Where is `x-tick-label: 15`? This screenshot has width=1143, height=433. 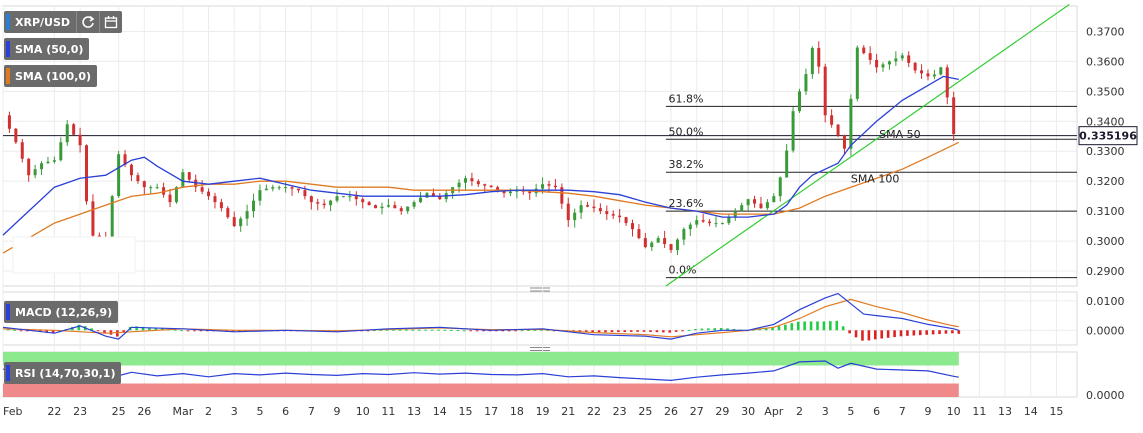
x-tick-label: 15 is located at coordinates (465, 411).